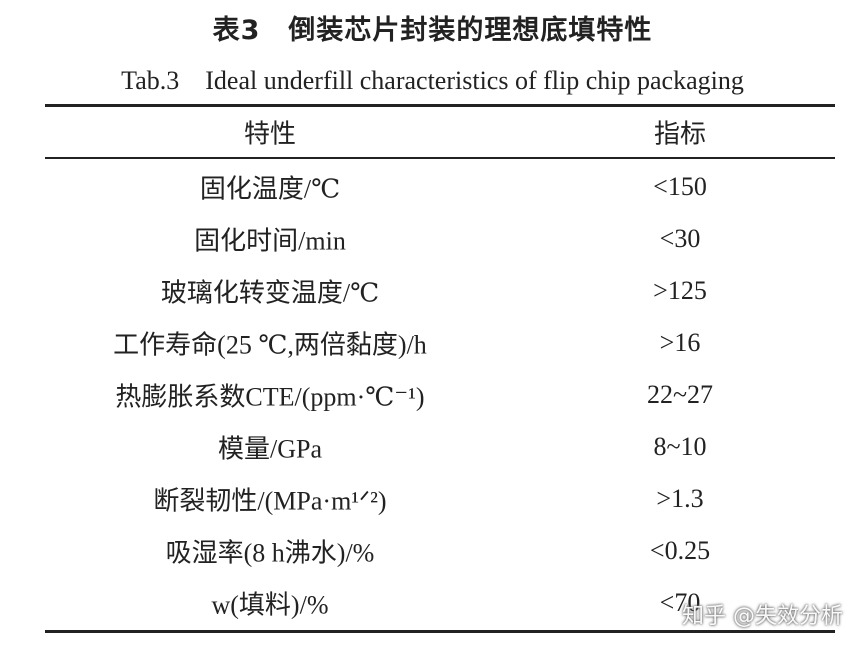 This screenshot has height=654, width=865. What do you see at coordinates (680, 602) in the screenshot?
I see `table-cell: <70` at bounding box center [680, 602].